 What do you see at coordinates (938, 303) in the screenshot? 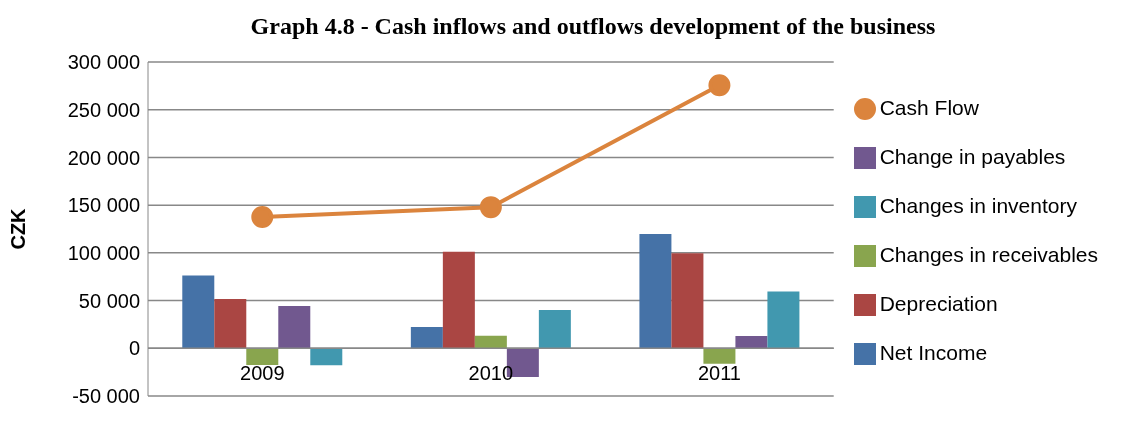
I see `legend-label: Depreciation` at bounding box center [938, 303].